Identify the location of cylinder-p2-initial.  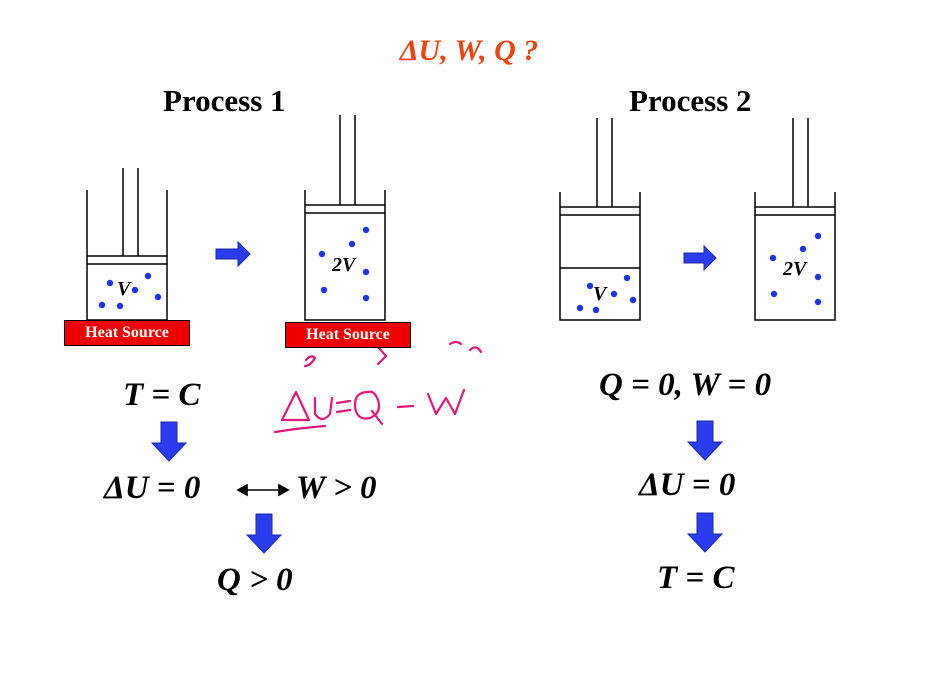
(600, 219).